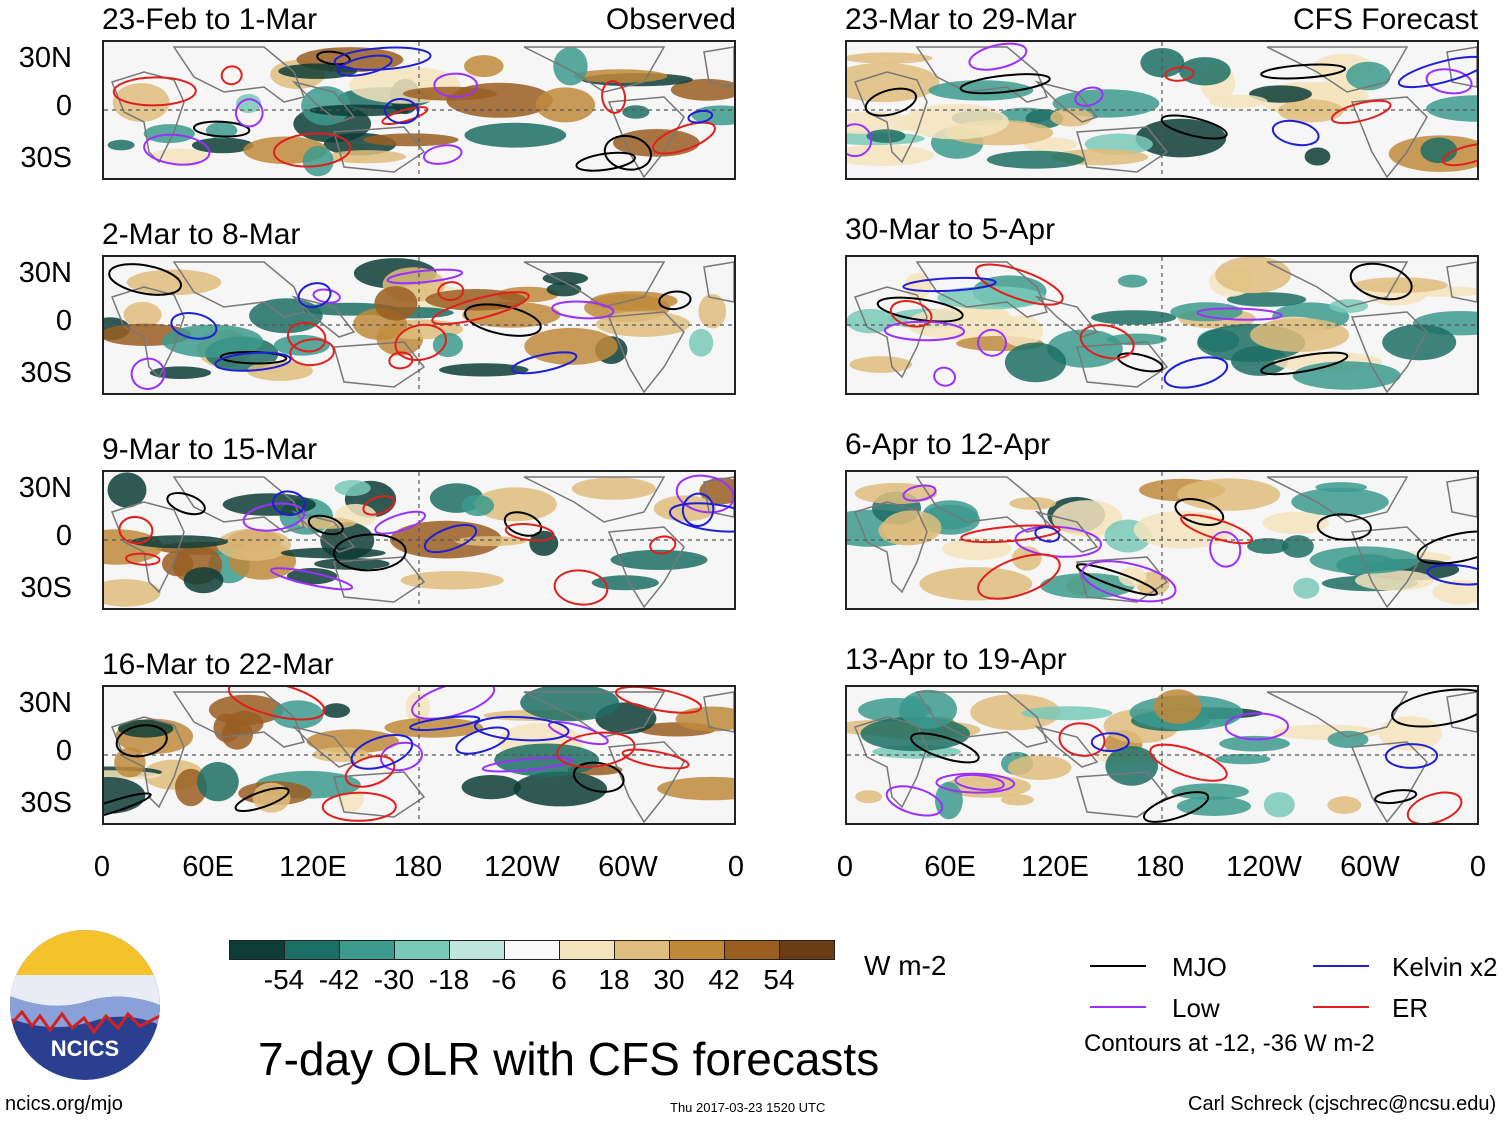  What do you see at coordinates (85, 1048) in the screenshot?
I see `logo-text: NCICS` at bounding box center [85, 1048].